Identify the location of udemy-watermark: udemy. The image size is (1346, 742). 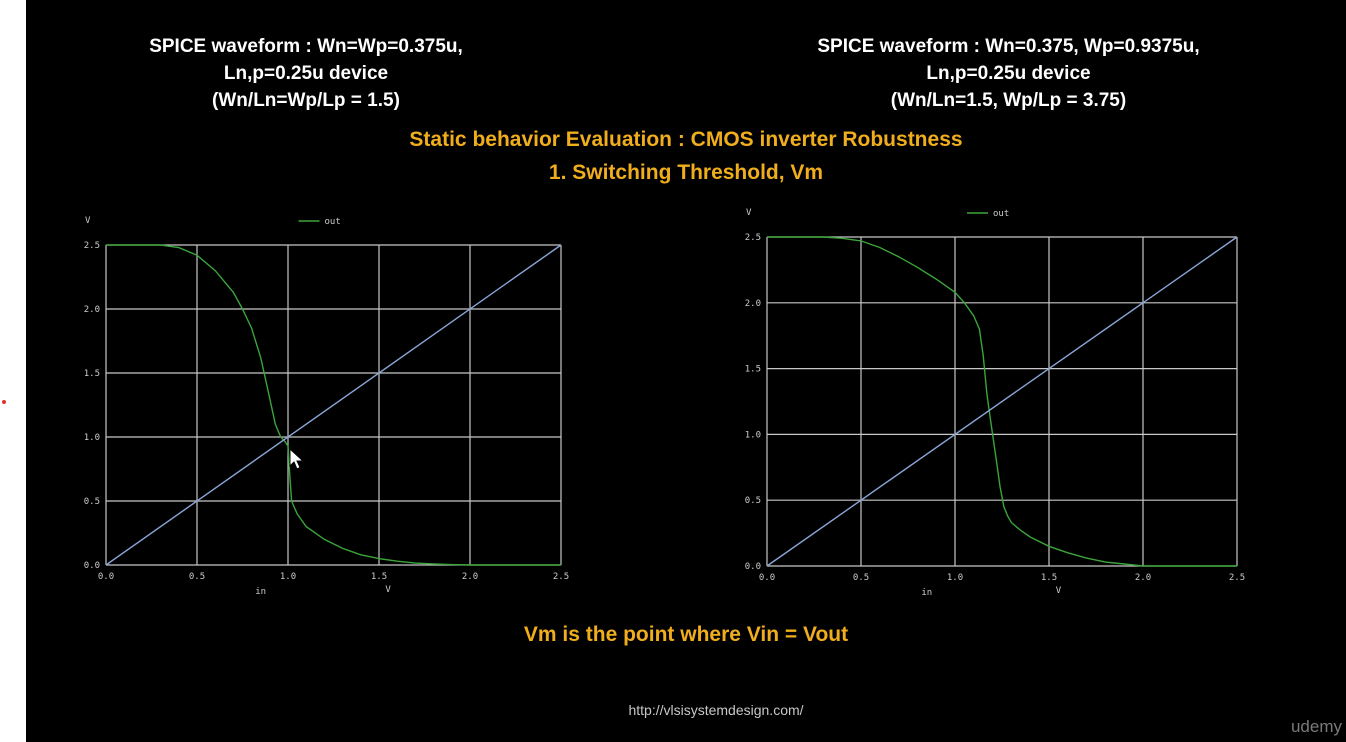
(1316, 726).